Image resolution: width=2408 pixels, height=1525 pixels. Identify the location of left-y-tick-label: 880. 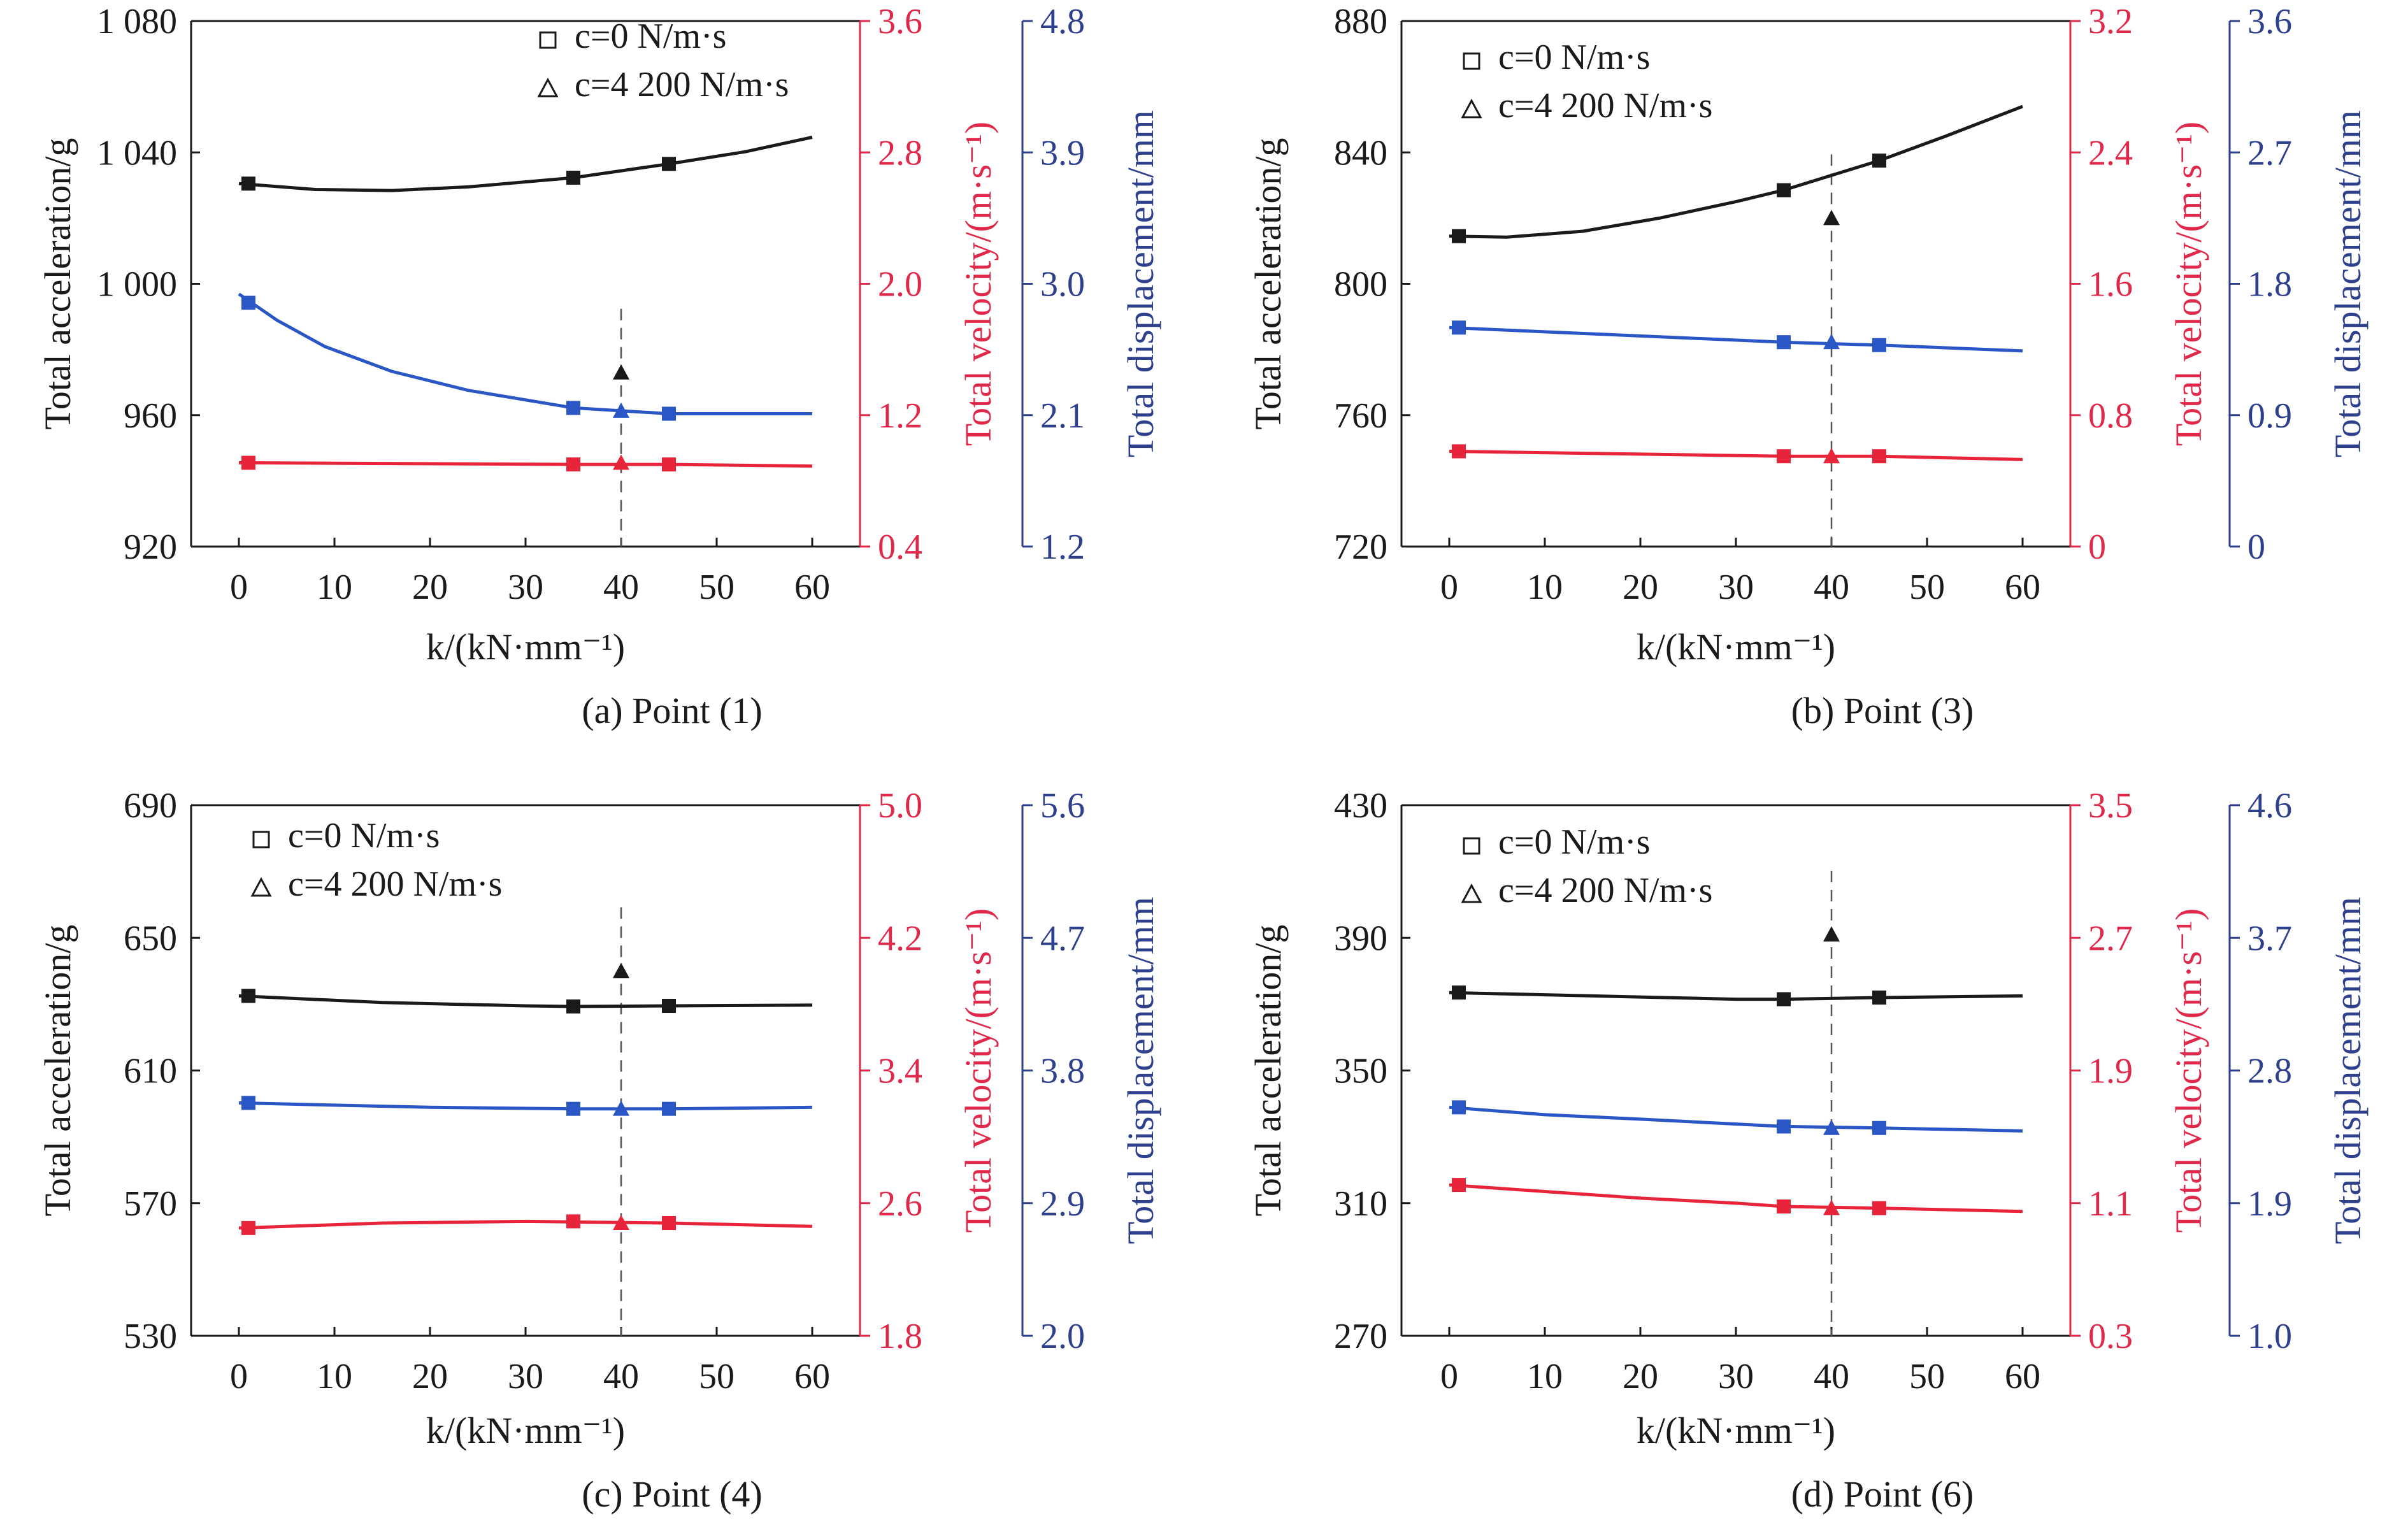
(1360, 21).